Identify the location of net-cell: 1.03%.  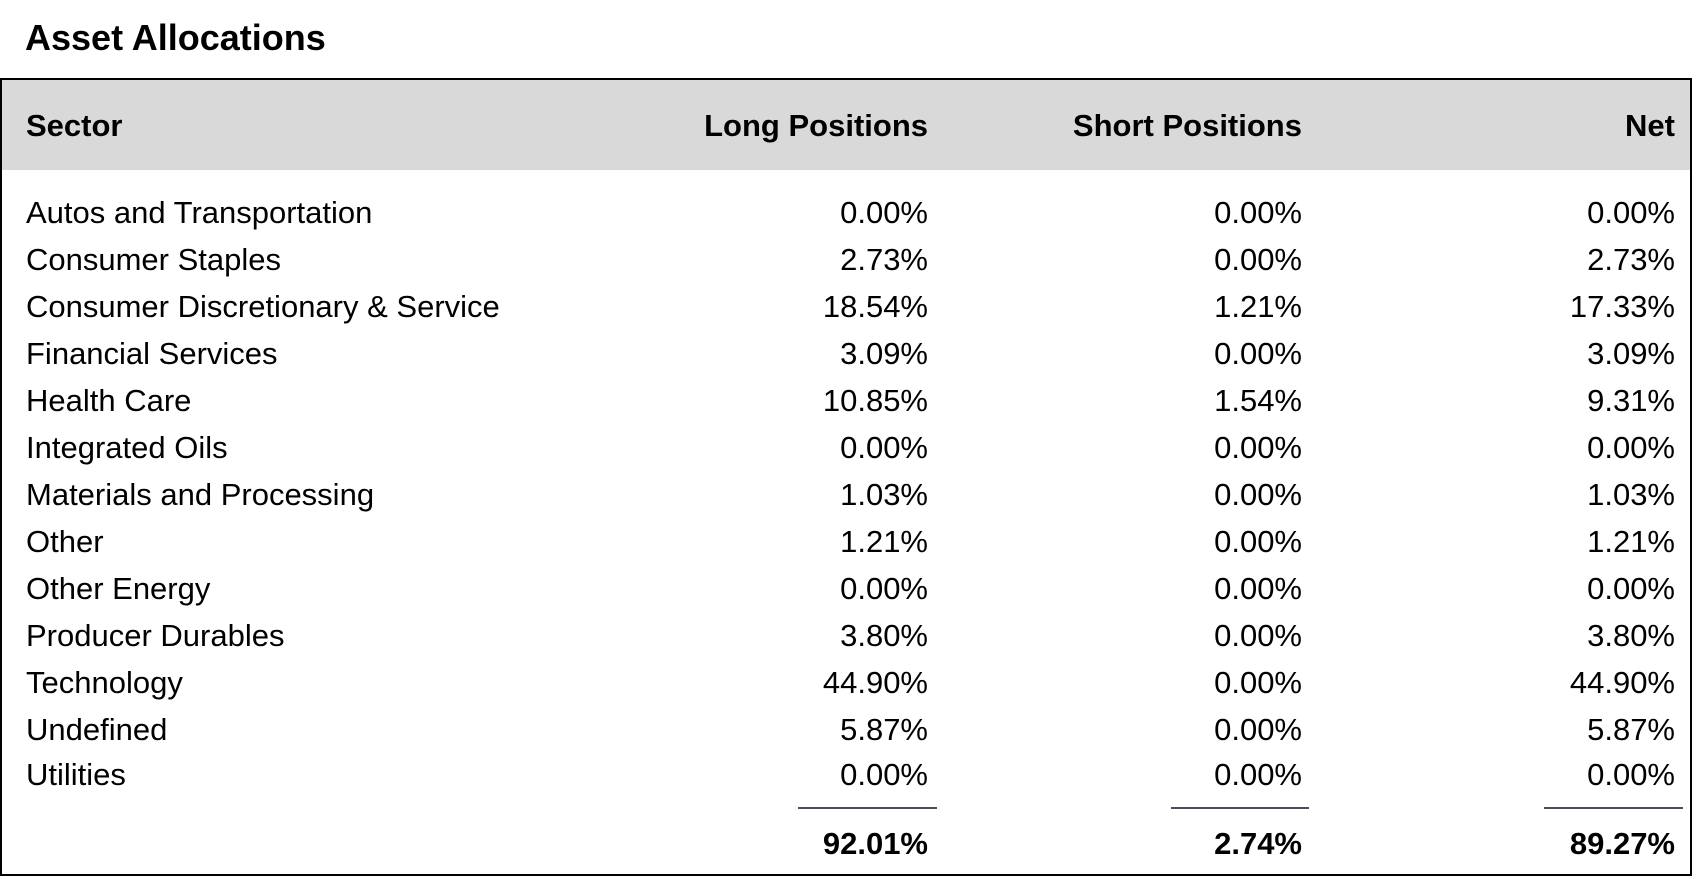
(1631, 494).